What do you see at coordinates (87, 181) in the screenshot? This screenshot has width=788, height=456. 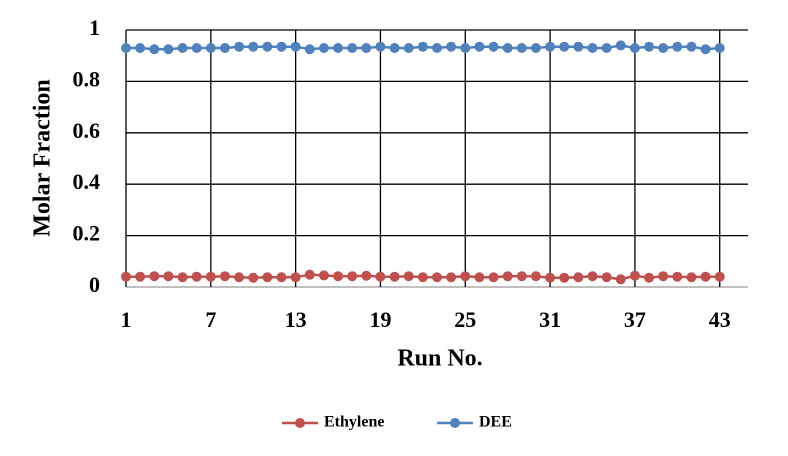 I see `y-tick-label: 0.4` at bounding box center [87, 181].